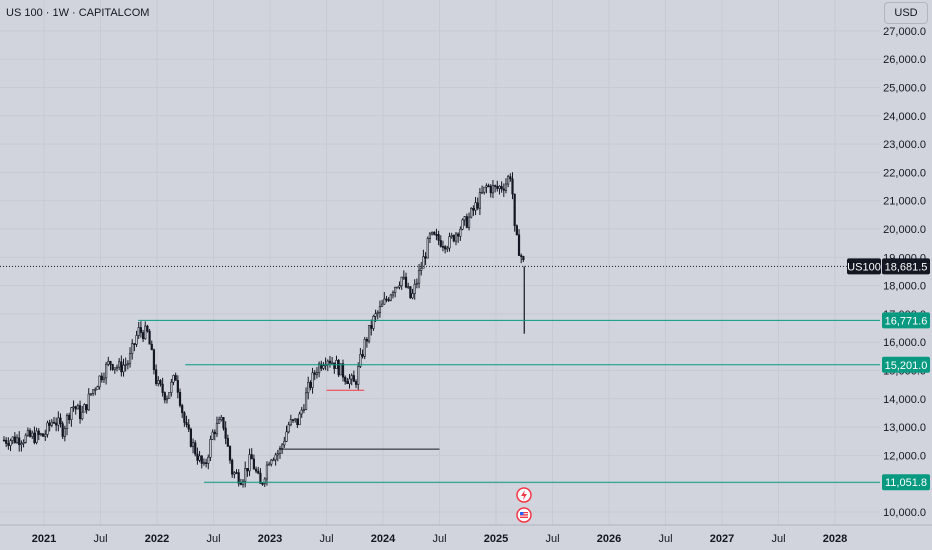 This screenshot has width=932, height=550. What do you see at coordinates (722, 539) in the screenshot?
I see `time-tick-label: 2027` at bounding box center [722, 539].